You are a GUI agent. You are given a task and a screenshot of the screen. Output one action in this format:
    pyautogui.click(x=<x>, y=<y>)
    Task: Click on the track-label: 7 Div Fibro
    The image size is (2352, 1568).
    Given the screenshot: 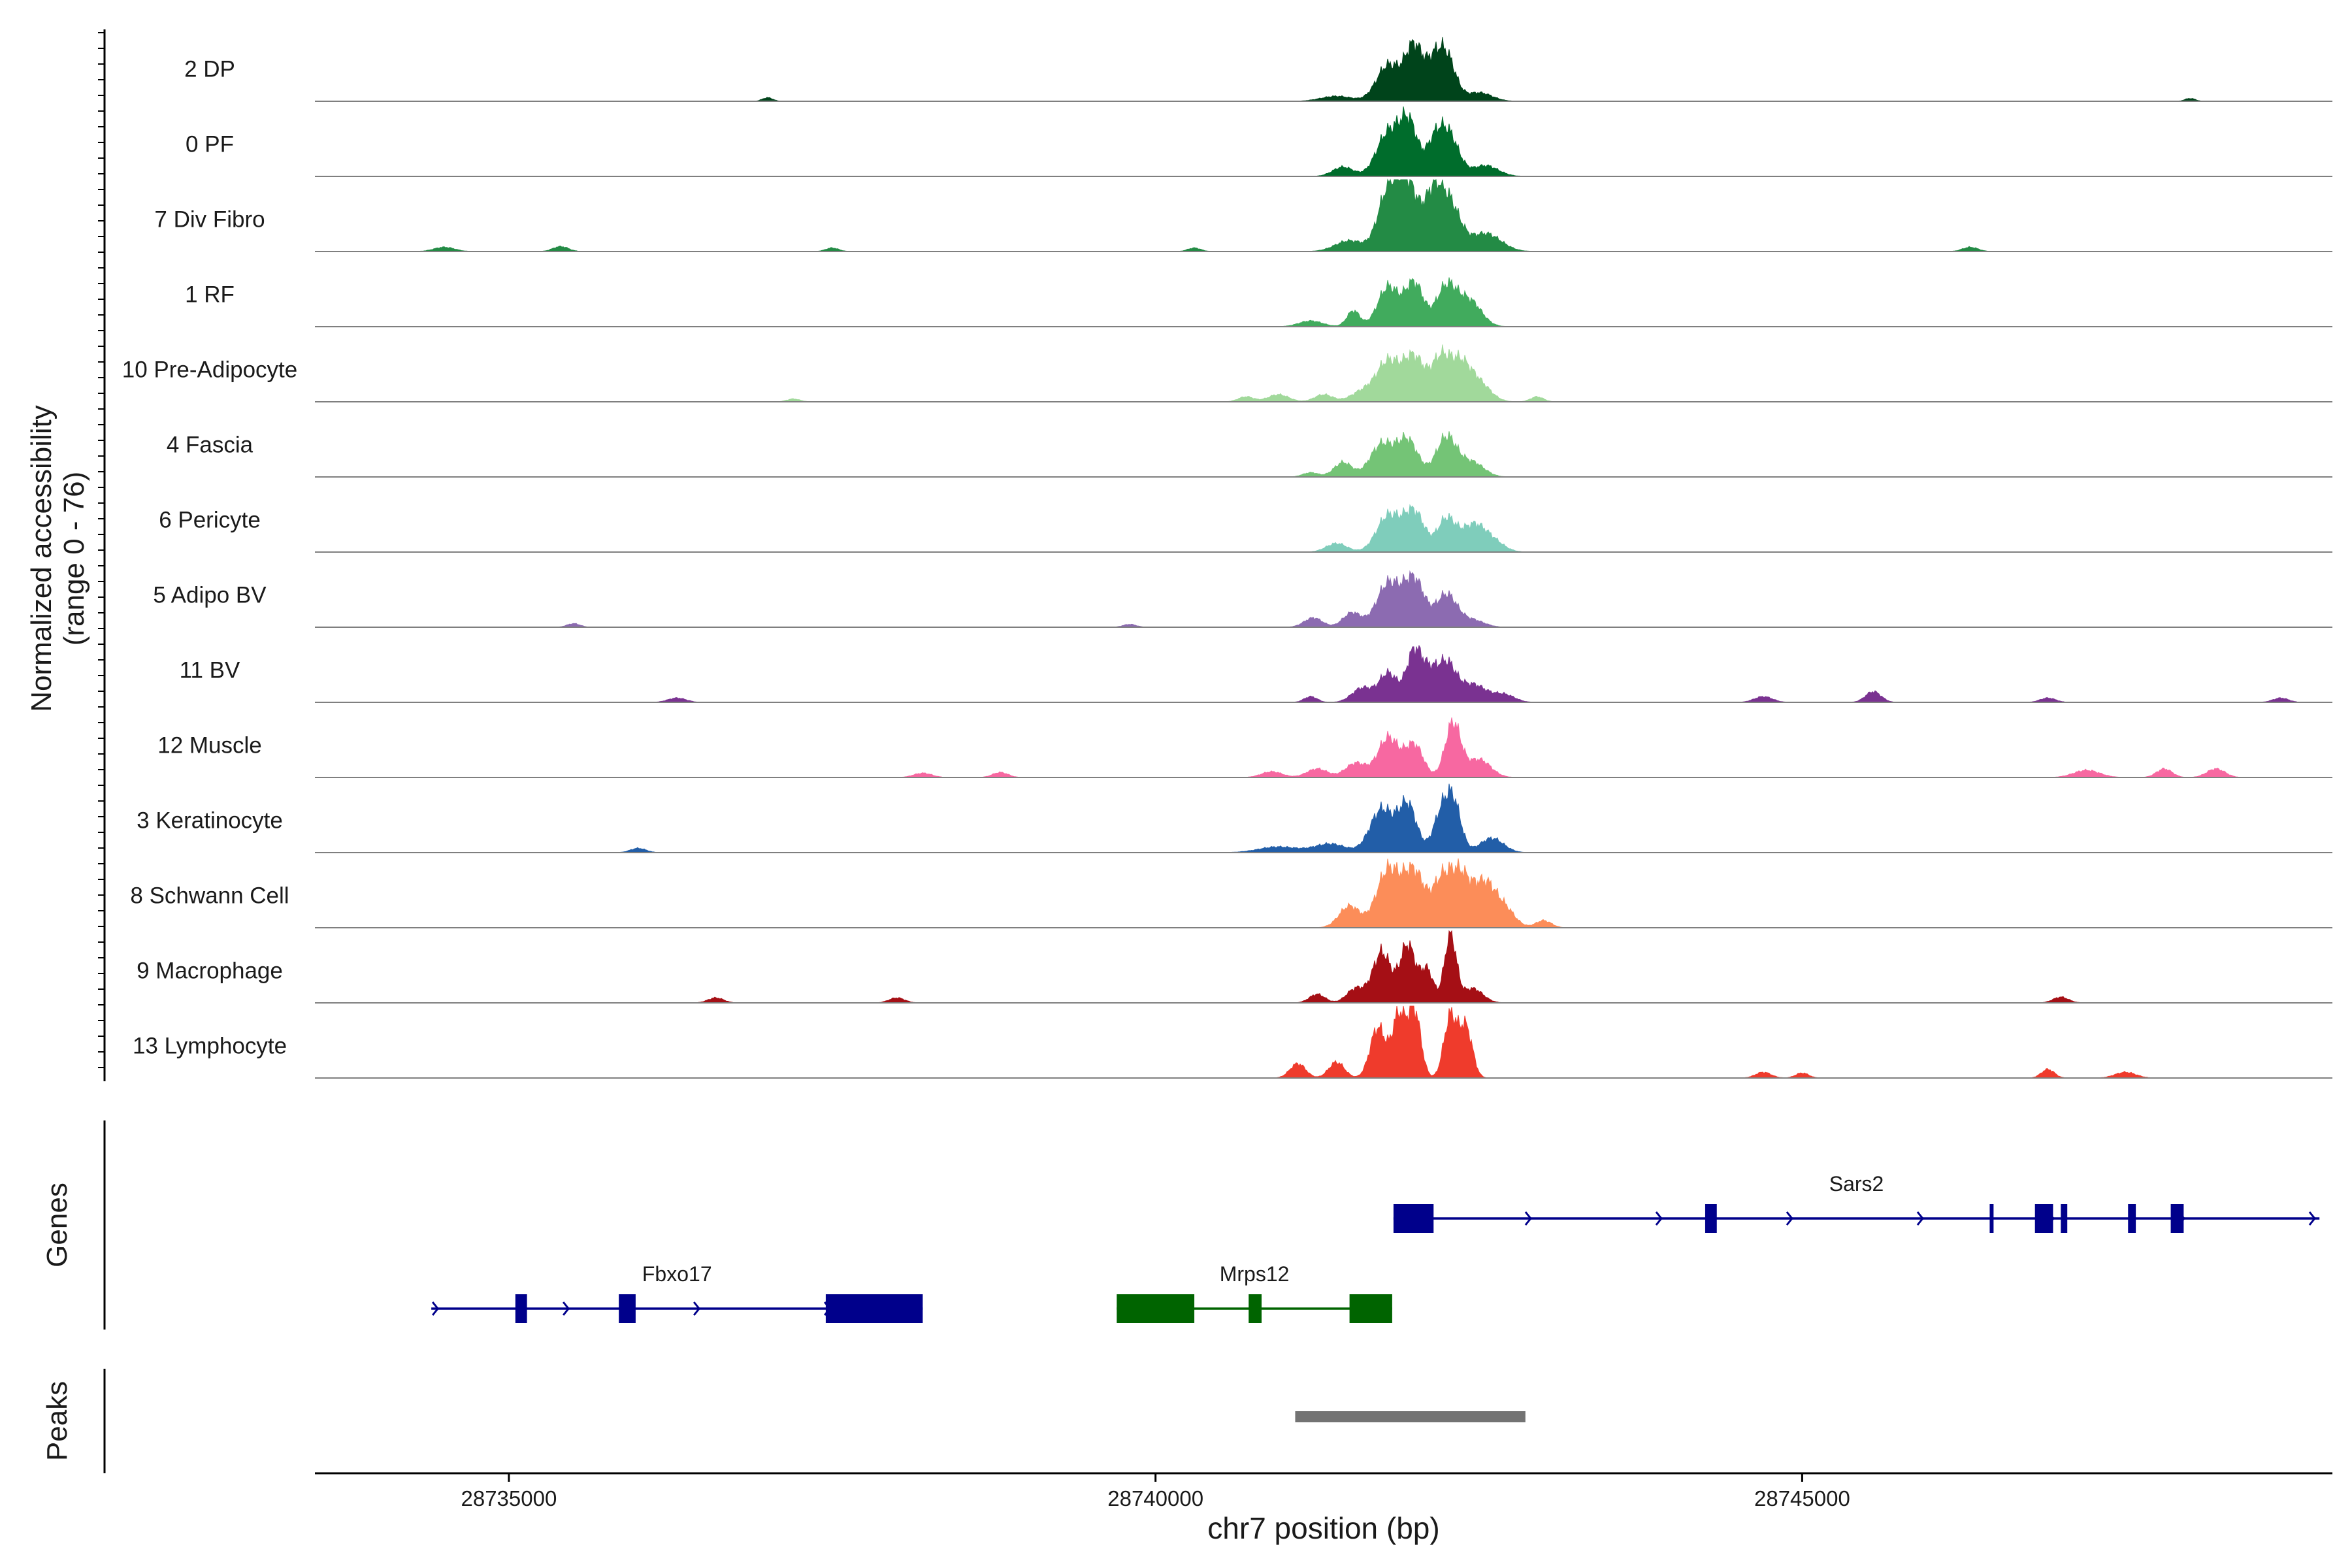 What is the action you would take?
    pyautogui.click(x=209, y=219)
    